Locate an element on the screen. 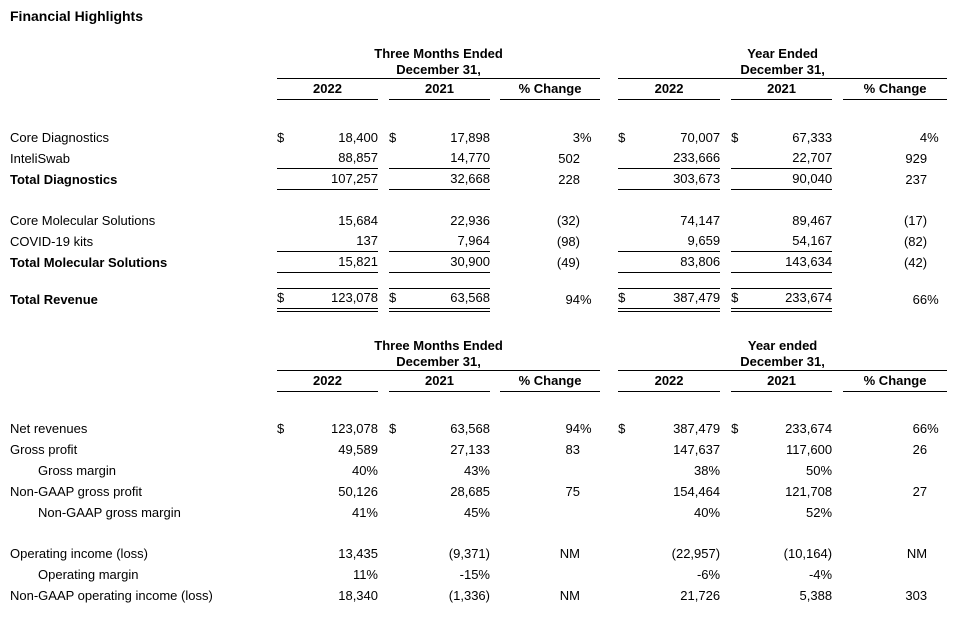 Image resolution: width=963 pixels, height=627 pixels. cell-value-3m-2021: (1,336) is located at coordinates (469, 595).